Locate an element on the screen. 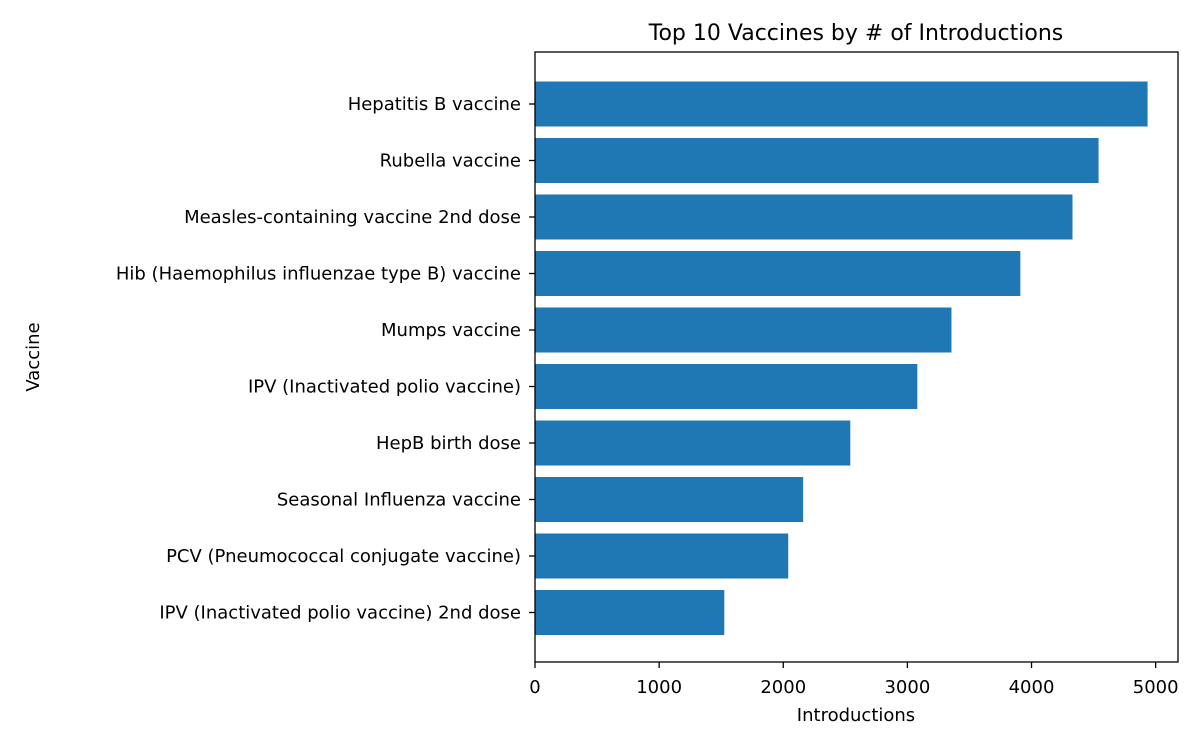 This screenshot has height=750, width=1200. x-tick-label: 0 is located at coordinates (534, 687).